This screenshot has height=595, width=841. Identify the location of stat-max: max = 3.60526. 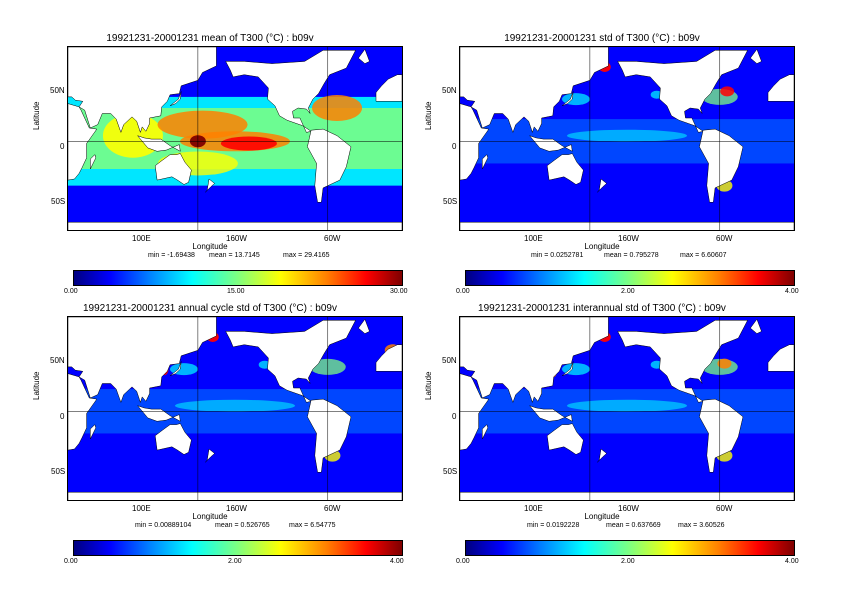
(701, 525).